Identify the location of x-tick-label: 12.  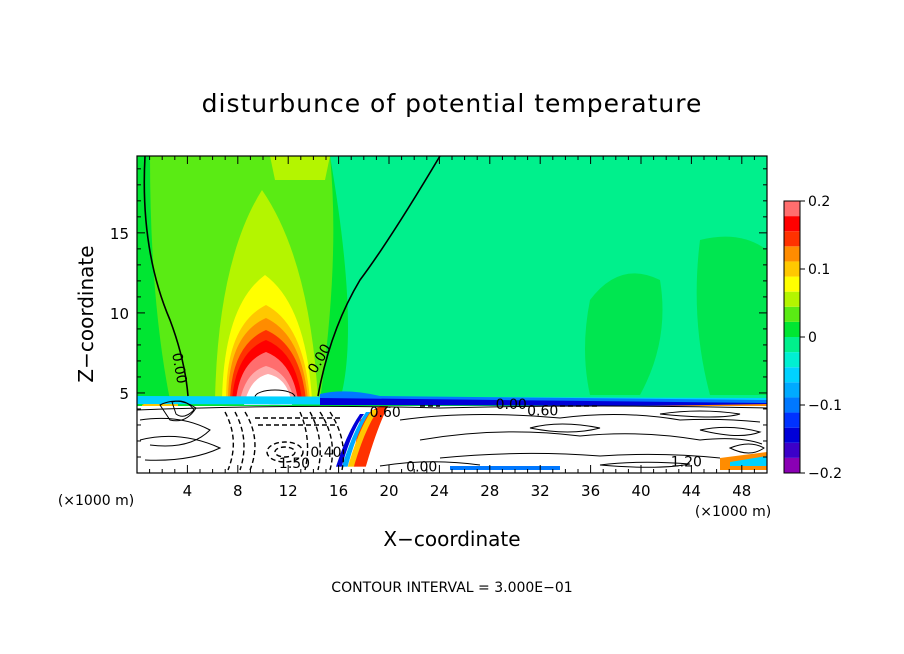
(288, 491).